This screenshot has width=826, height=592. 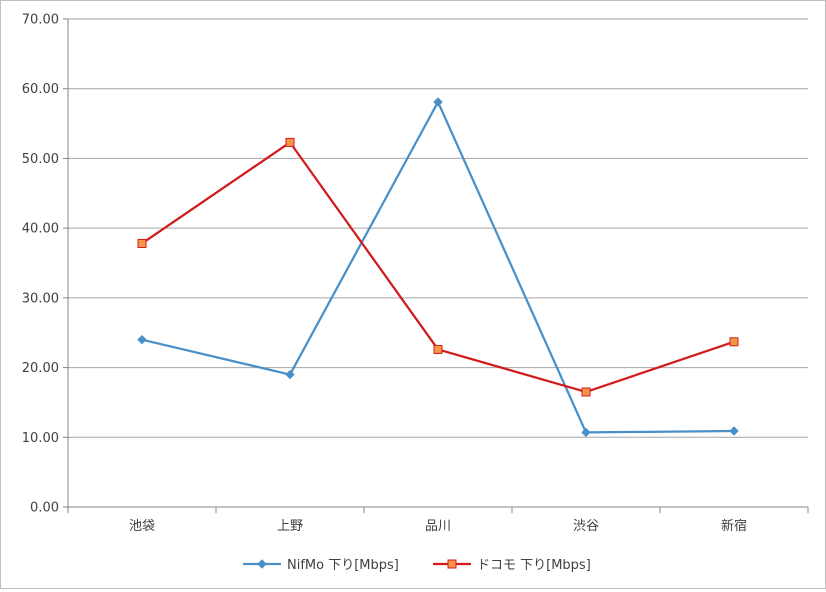 What do you see at coordinates (343, 565) in the screenshot?
I see `legend-label: NifMo 下り[Mbps]` at bounding box center [343, 565].